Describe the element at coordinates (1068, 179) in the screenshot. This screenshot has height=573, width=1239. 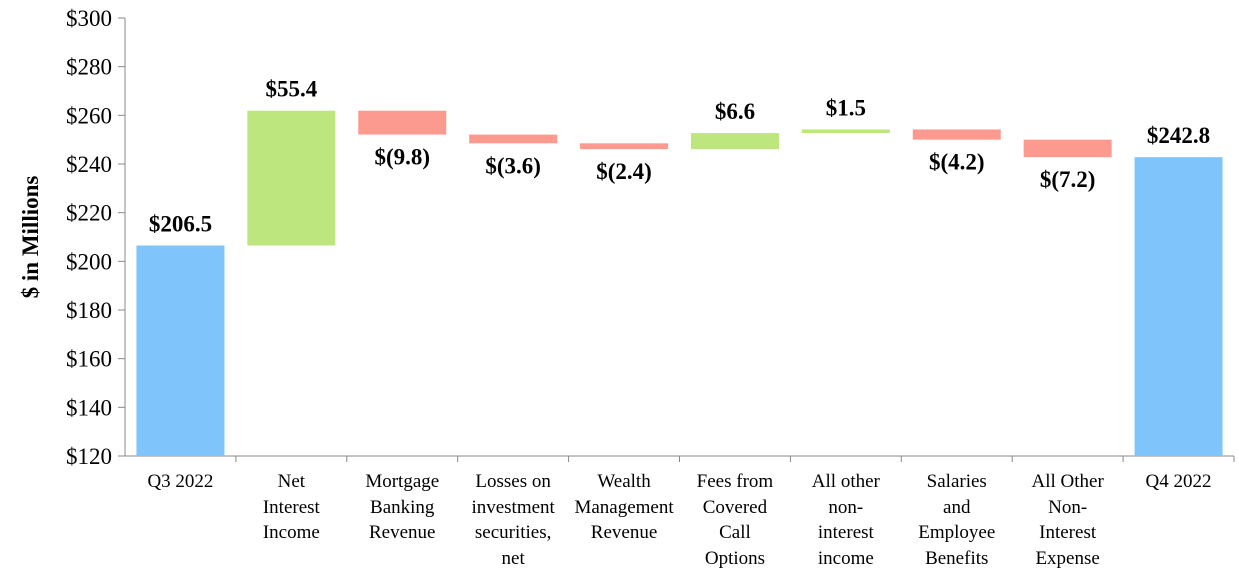
I see `value-label: $(7.2)` at that location.